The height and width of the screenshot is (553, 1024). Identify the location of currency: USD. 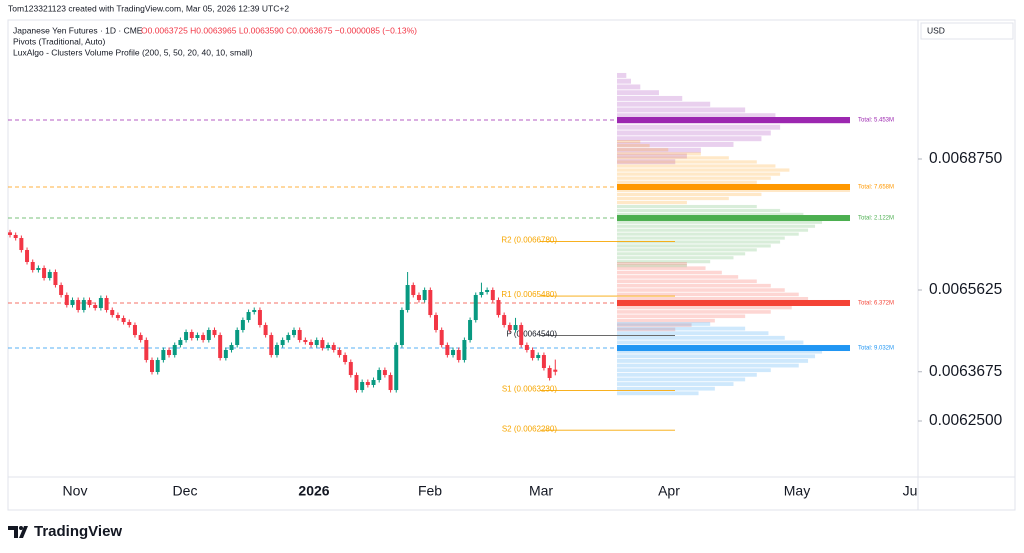
(936, 30).